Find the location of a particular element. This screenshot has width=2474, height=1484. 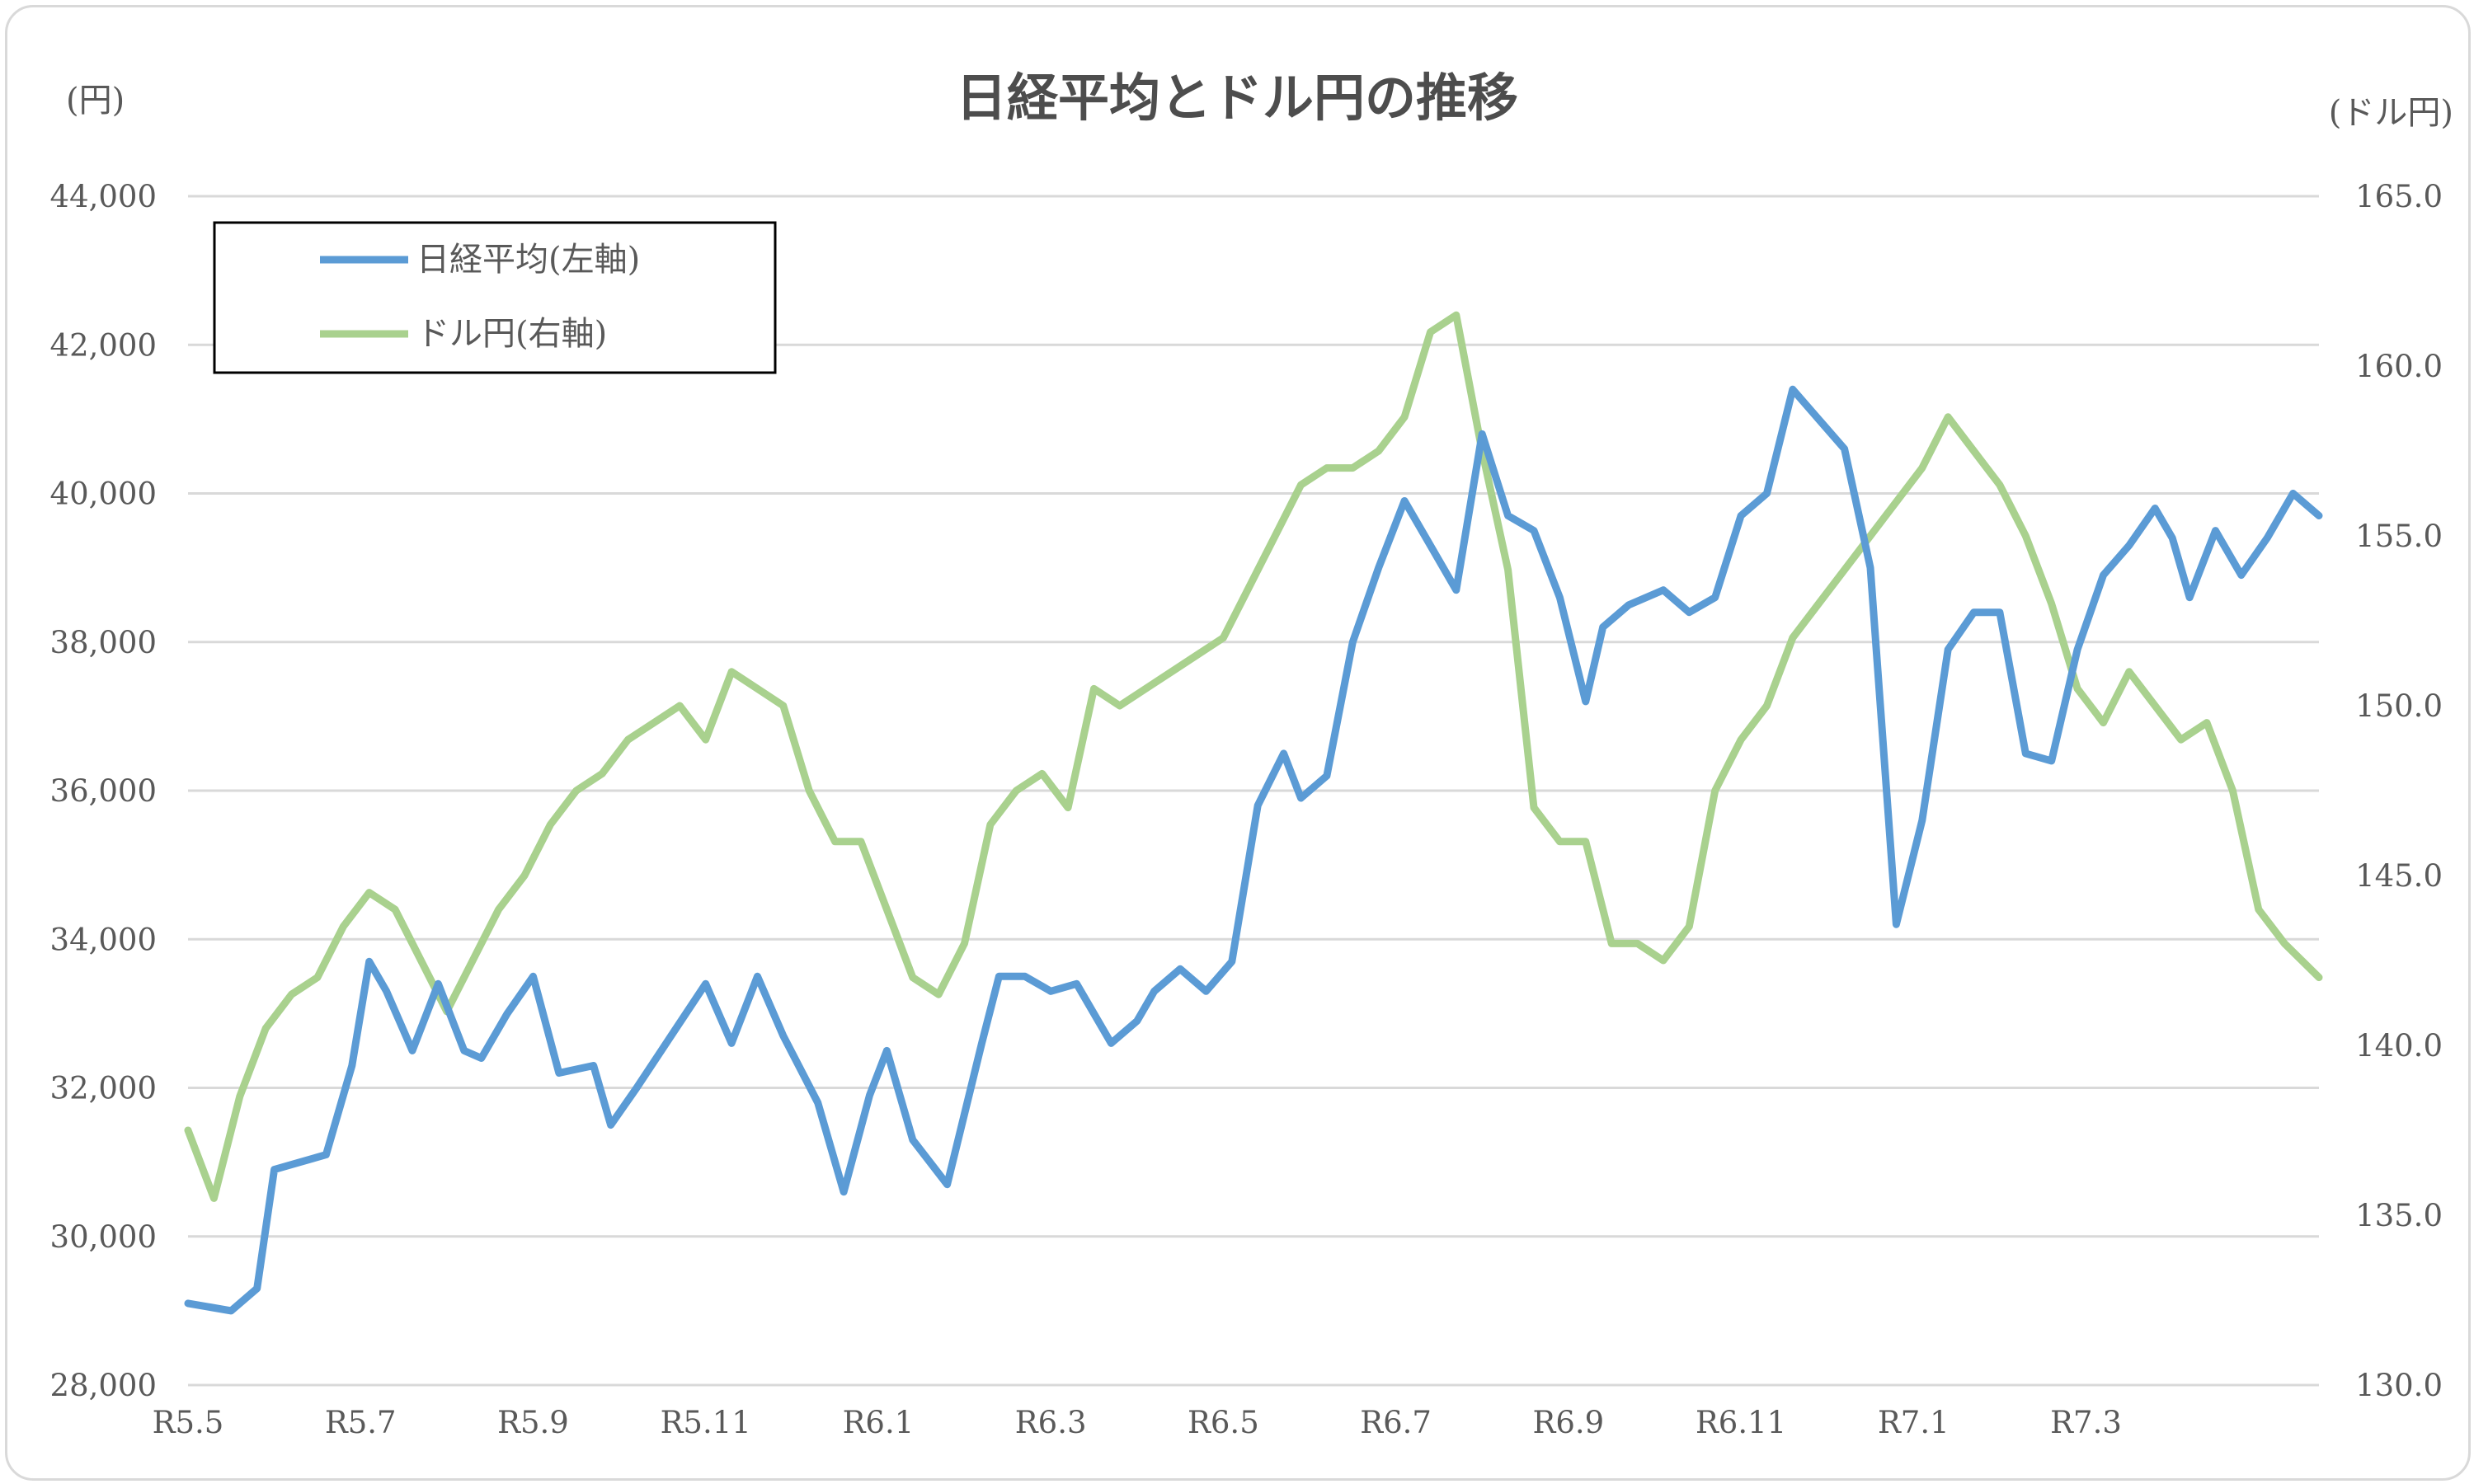

right-tick-label: 130.0 is located at coordinates (2399, 1385).